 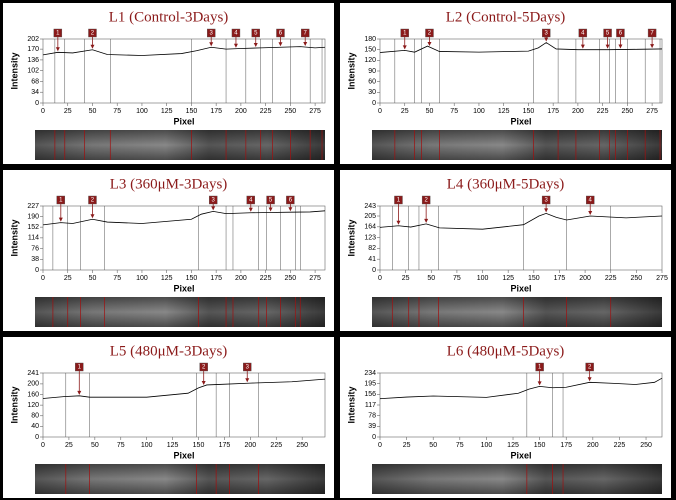 I want to click on y-tick-label: 80, so click(x=35, y=416).